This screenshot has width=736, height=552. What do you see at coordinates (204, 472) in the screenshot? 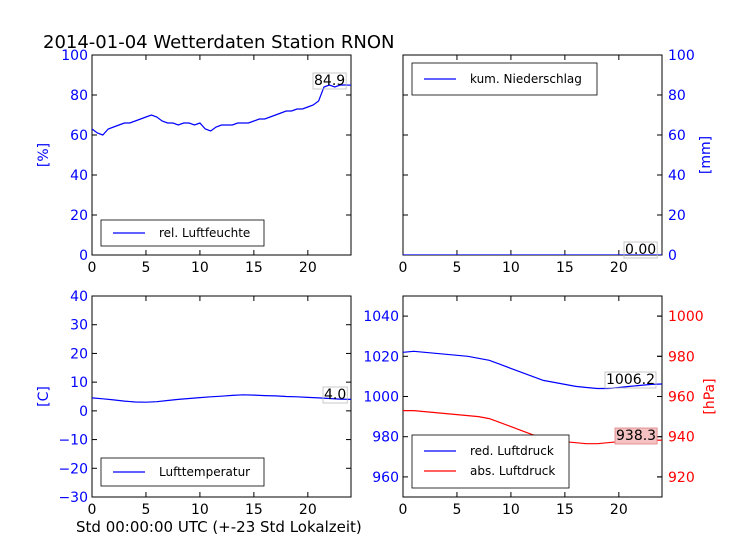
I see `legend-label: Lufttemperatur` at bounding box center [204, 472].